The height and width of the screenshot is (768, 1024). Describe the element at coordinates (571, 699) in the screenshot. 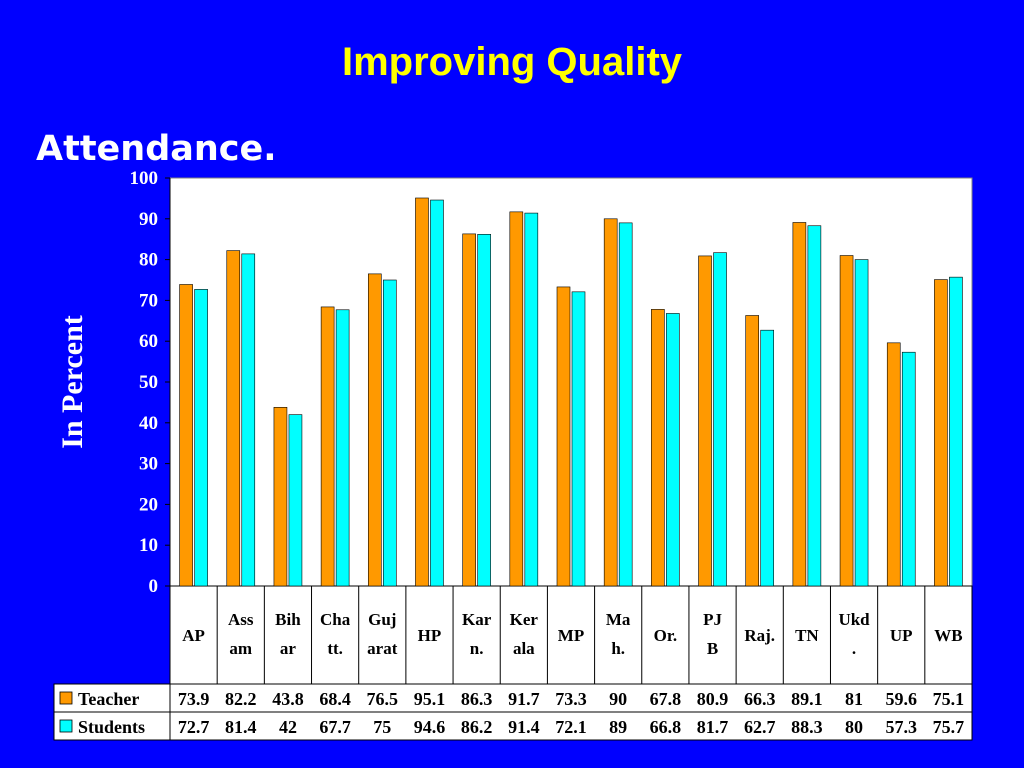

I see `data-label-teacher: 73.3` at that location.